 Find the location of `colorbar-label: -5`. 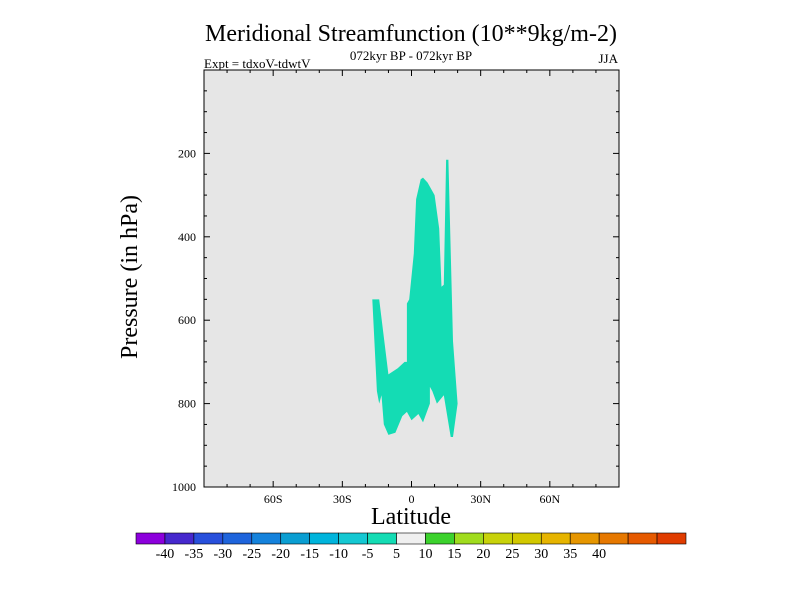

colorbar-label: -5 is located at coordinates (368, 554).